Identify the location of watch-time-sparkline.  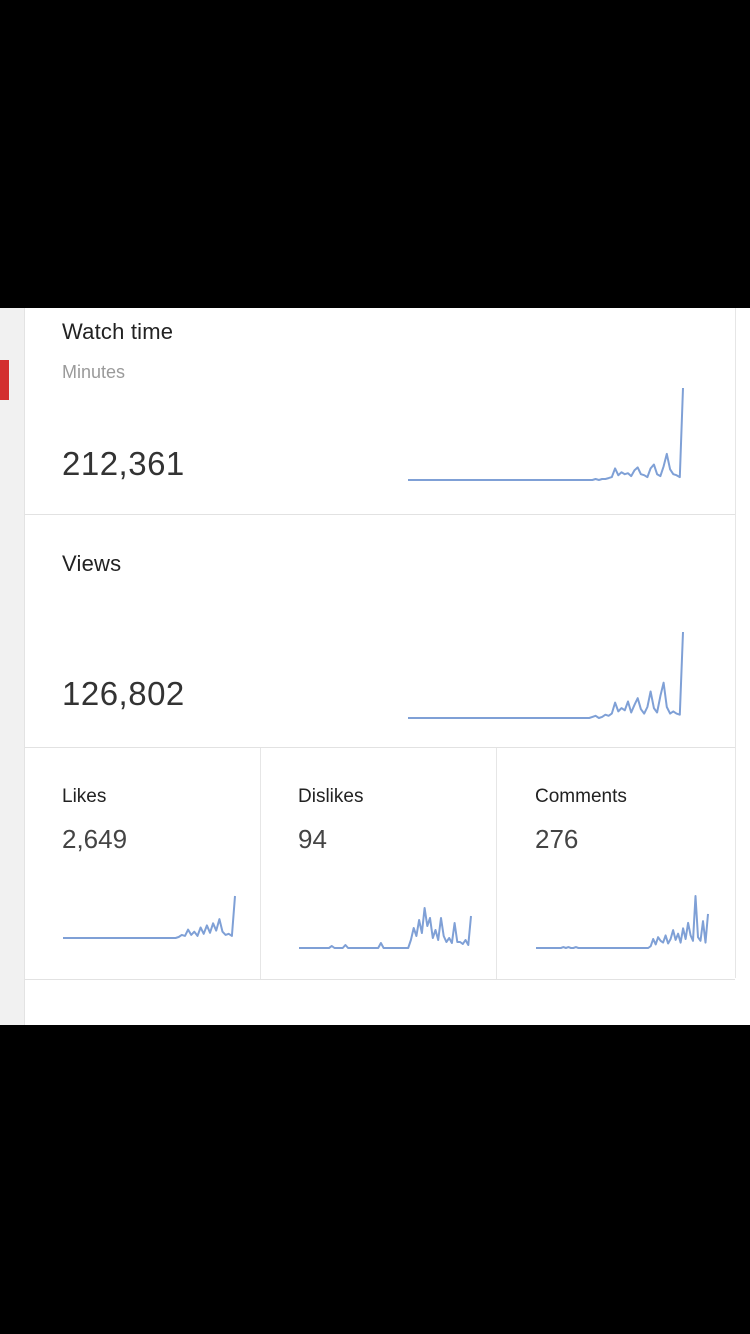
(546, 434).